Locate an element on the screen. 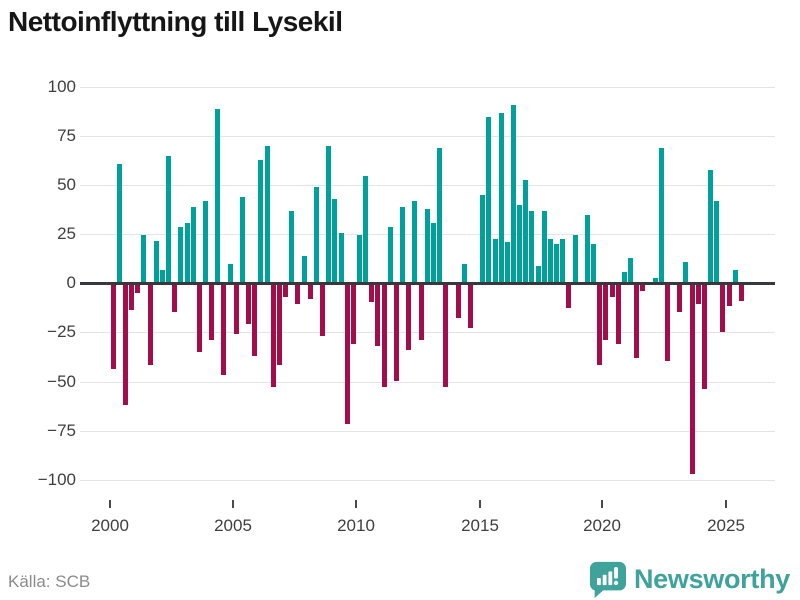 The image size is (800, 600). bar-2007Q4 is located at coordinates (304, 269).